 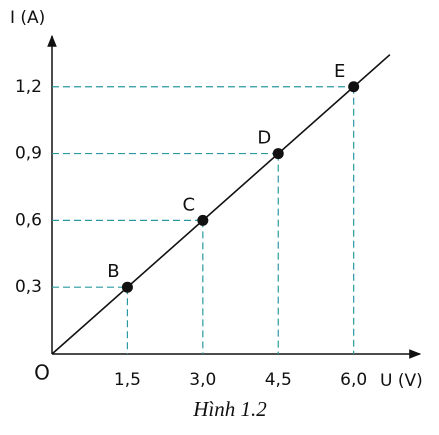 What do you see at coordinates (202, 380) in the screenshot?
I see `x-tick-label: 3,0` at bounding box center [202, 380].